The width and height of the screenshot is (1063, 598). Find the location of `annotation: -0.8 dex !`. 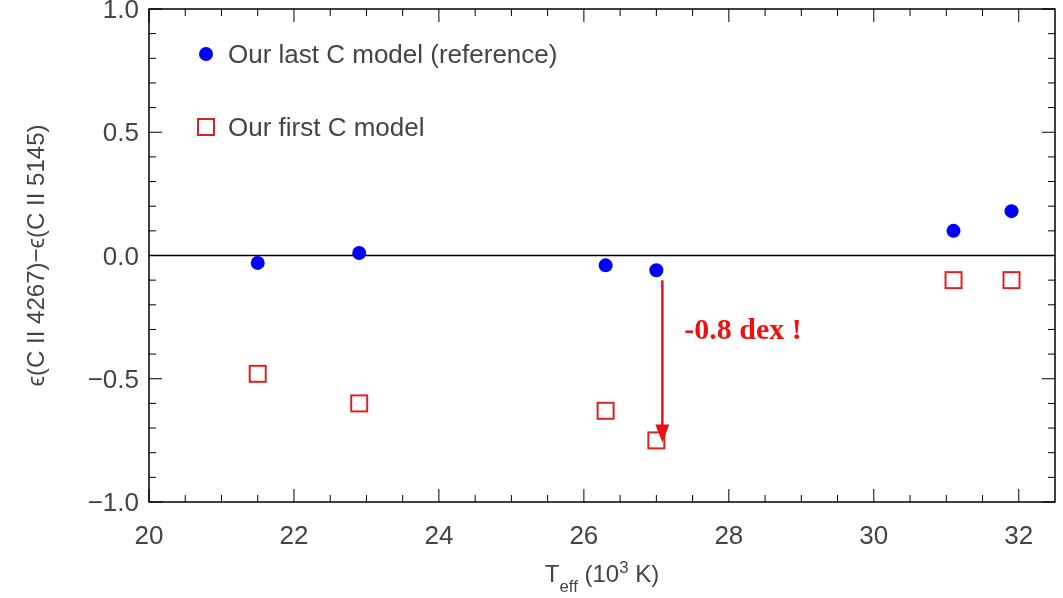

annotation: -0.8 dex ! is located at coordinates (743, 328).